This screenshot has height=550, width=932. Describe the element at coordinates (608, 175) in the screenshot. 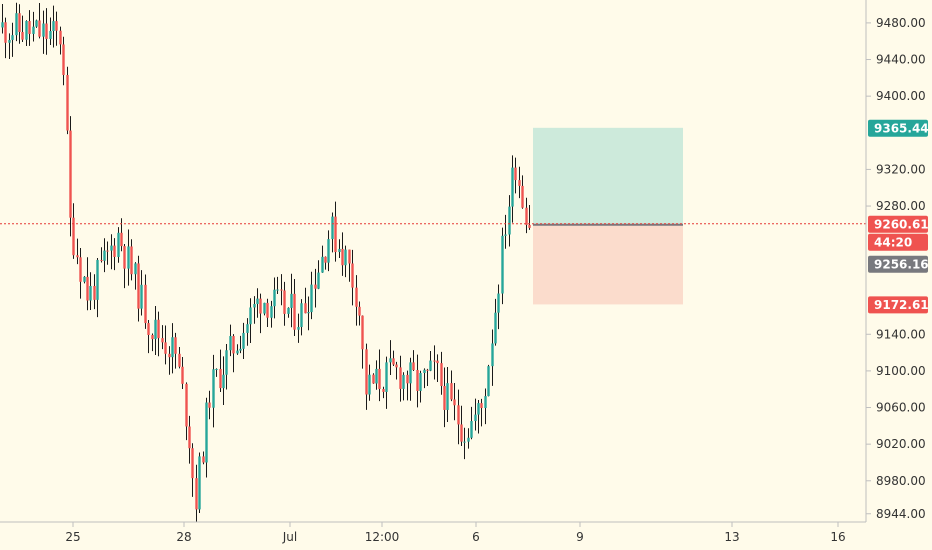

I see `target-zone` at that location.